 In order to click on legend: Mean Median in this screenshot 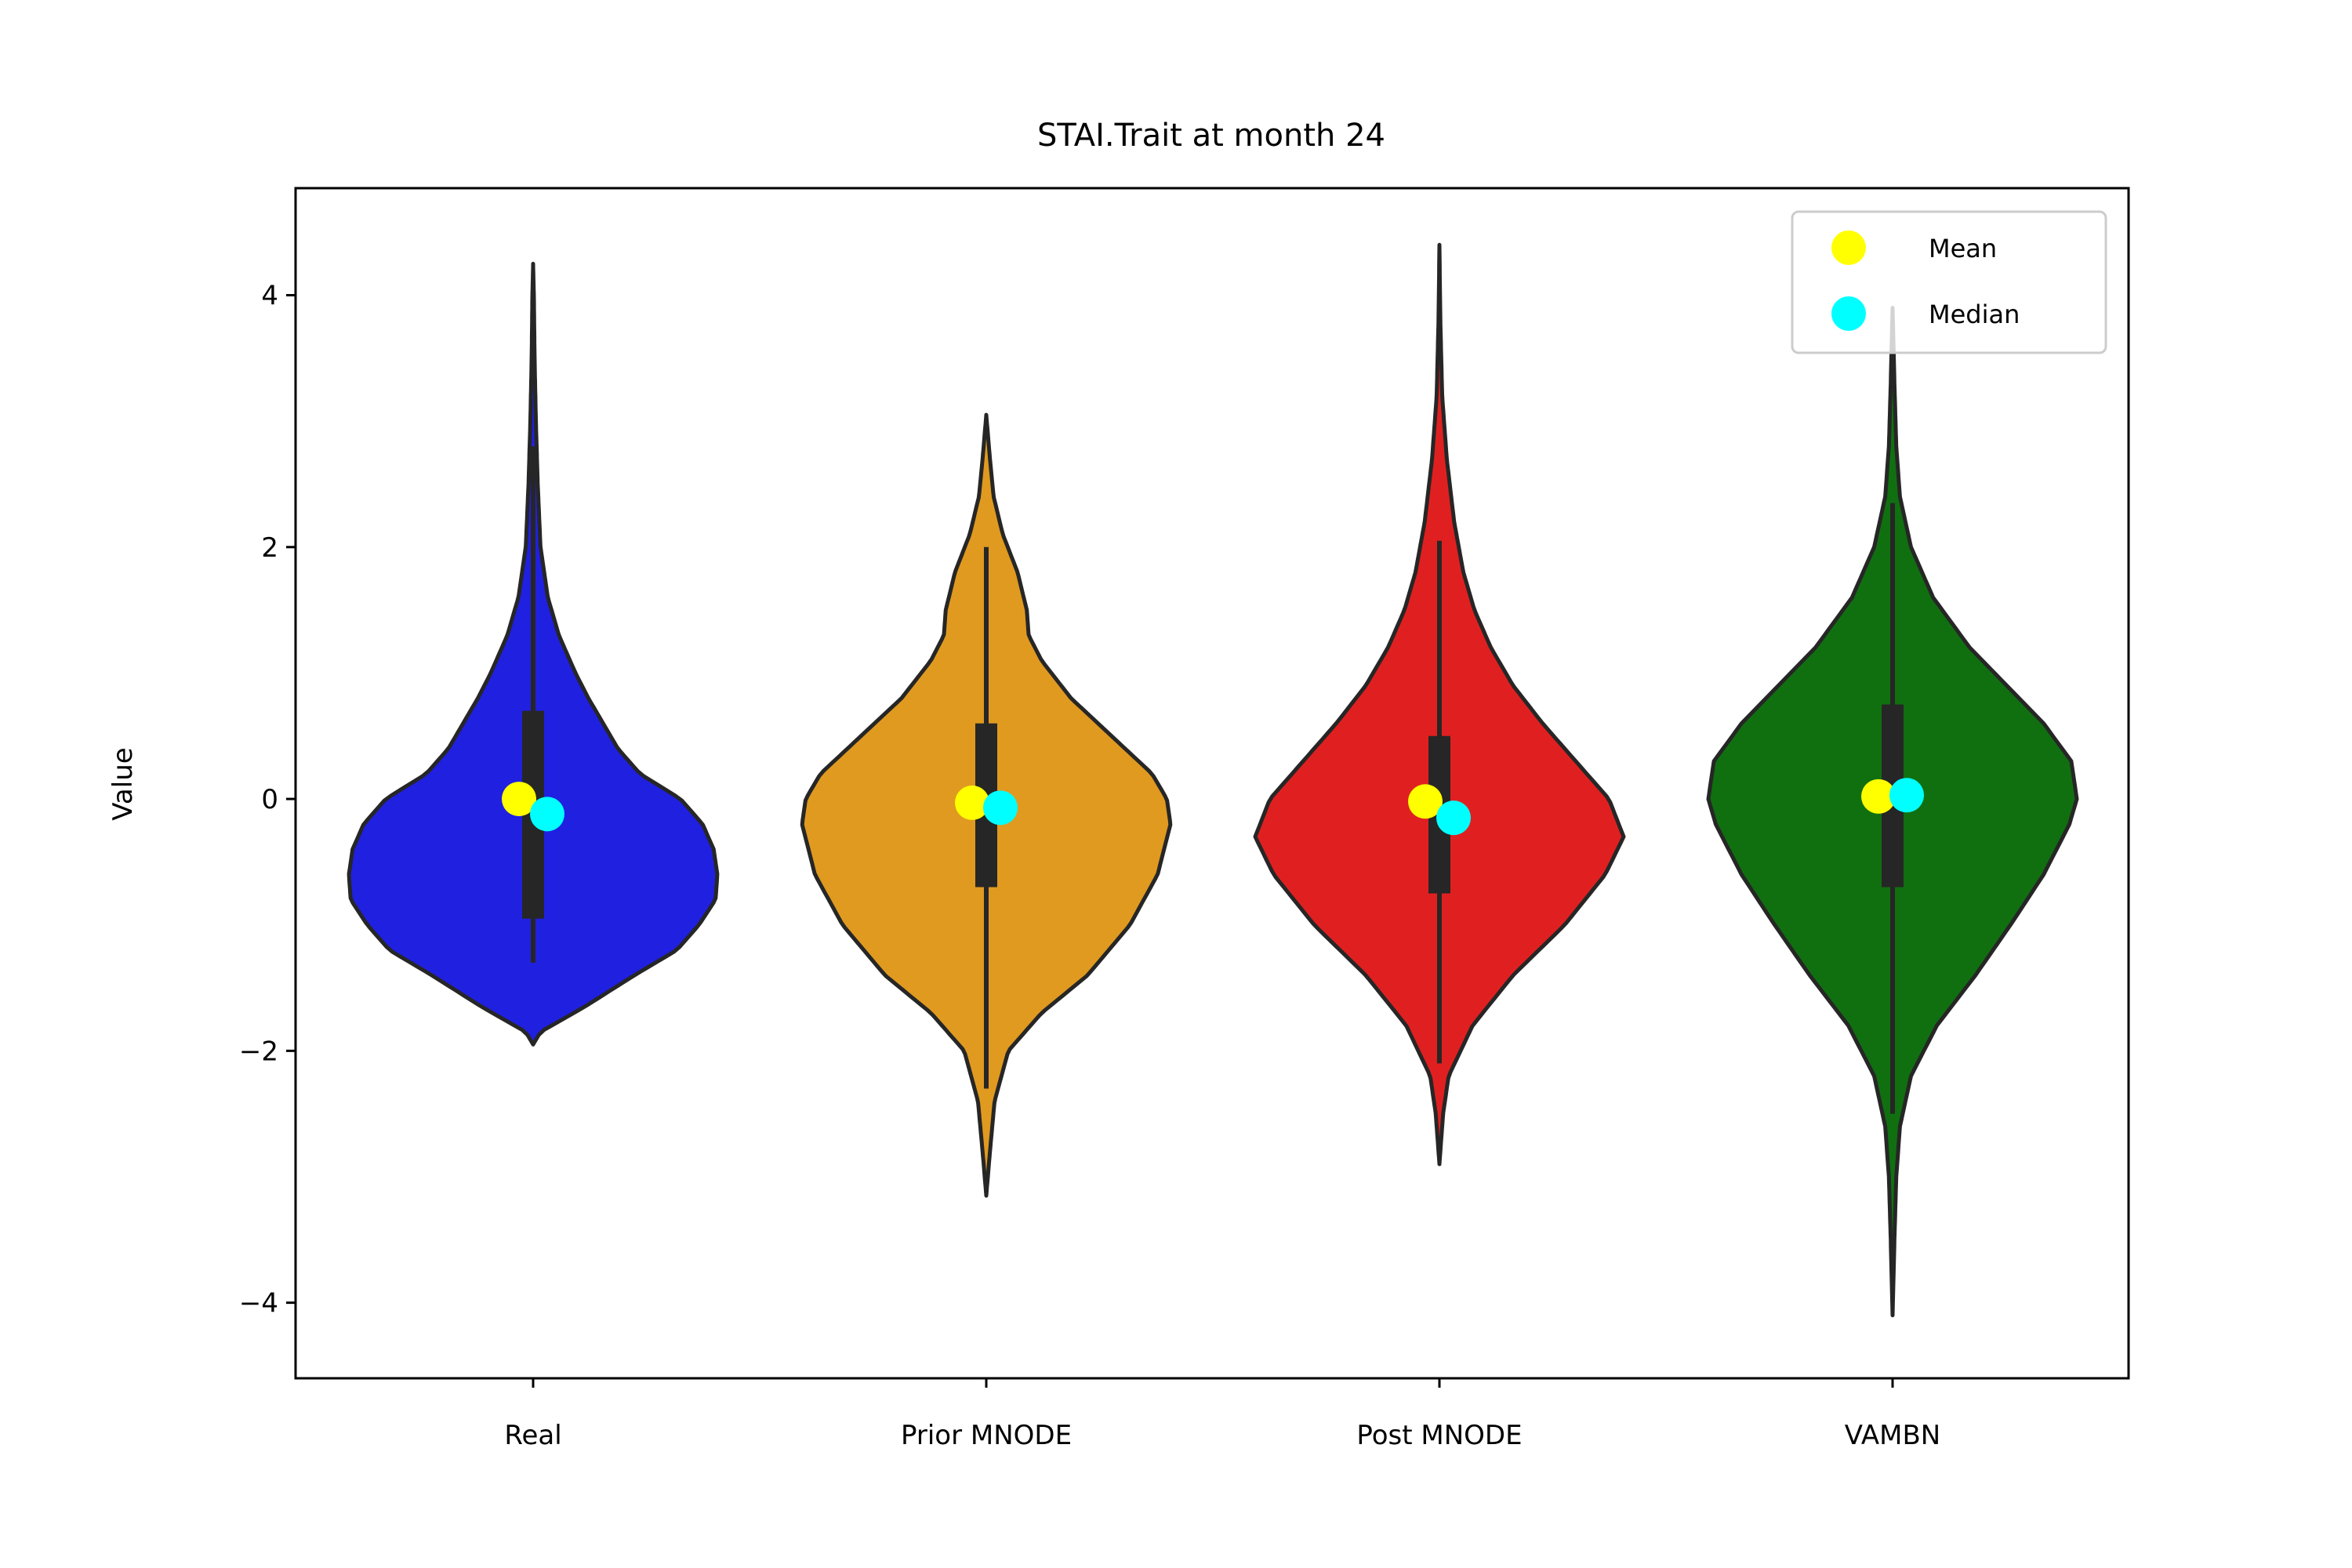, I will do `click(1949, 282)`.